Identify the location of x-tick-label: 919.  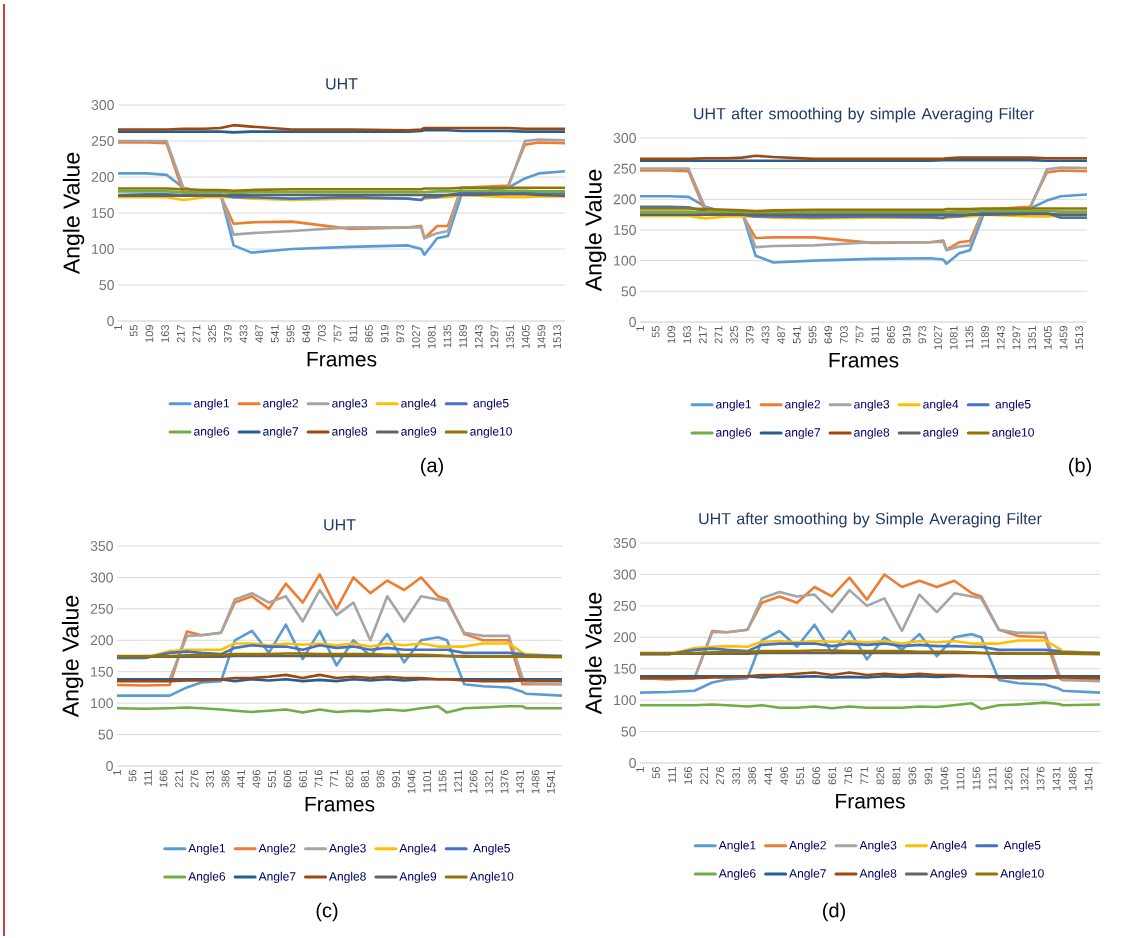
(384, 334).